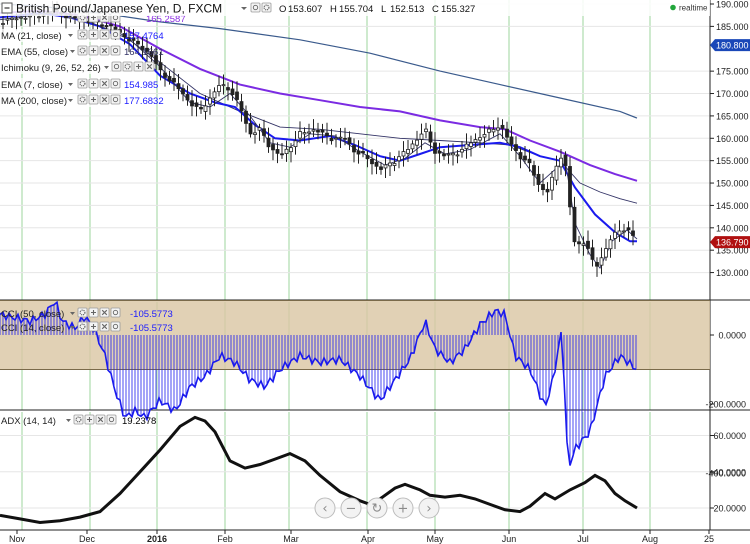  What do you see at coordinates (244, 8) in the screenshot?
I see `chevron-down-icon` at bounding box center [244, 8].